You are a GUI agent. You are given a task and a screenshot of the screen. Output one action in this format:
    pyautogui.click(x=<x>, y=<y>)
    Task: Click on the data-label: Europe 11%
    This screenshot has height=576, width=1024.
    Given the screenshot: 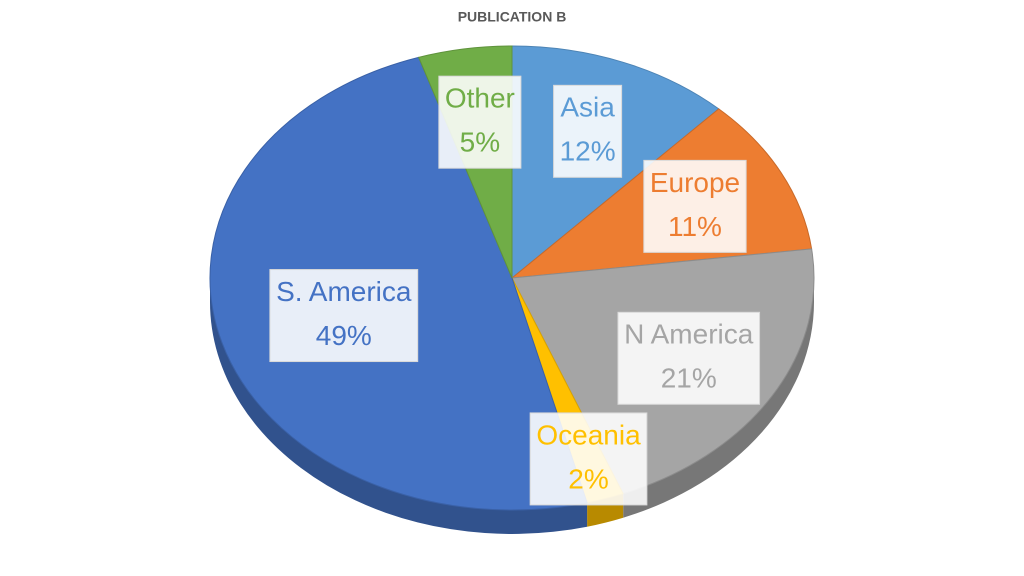 What is the action you would take?
    pyautogui.click(x=695, y=206)
    